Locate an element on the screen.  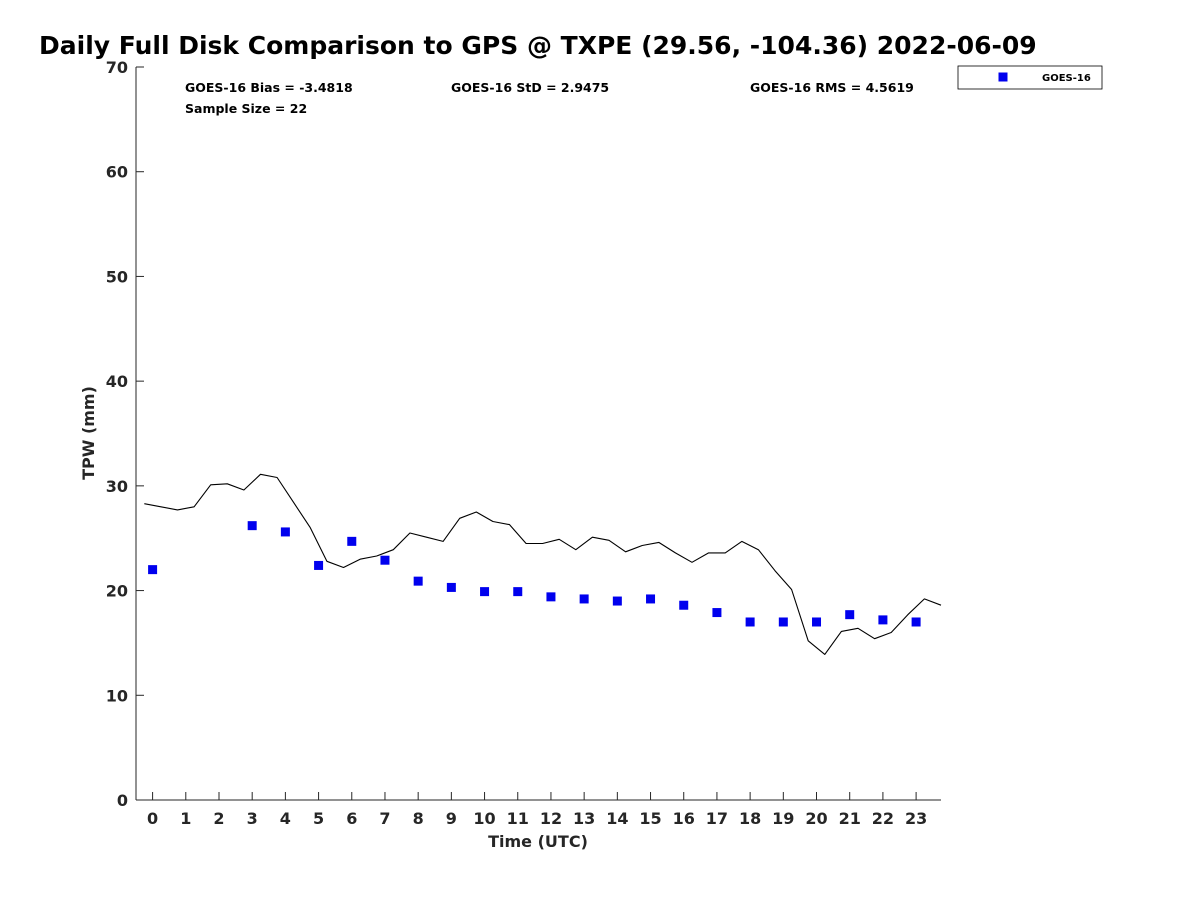
x-tick-label: 11 is located at coordinates (518, 818).